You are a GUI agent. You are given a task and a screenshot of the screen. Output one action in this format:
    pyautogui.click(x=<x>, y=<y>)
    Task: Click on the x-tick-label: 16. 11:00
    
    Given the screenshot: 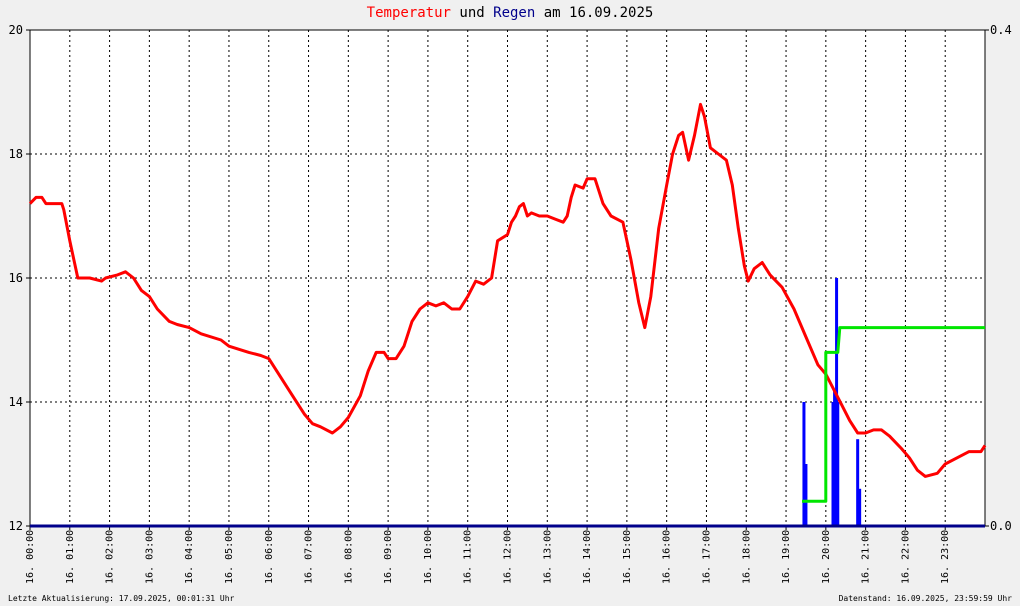 What is the action you would take?
    pyautogui.click(x=468, y=557)
    